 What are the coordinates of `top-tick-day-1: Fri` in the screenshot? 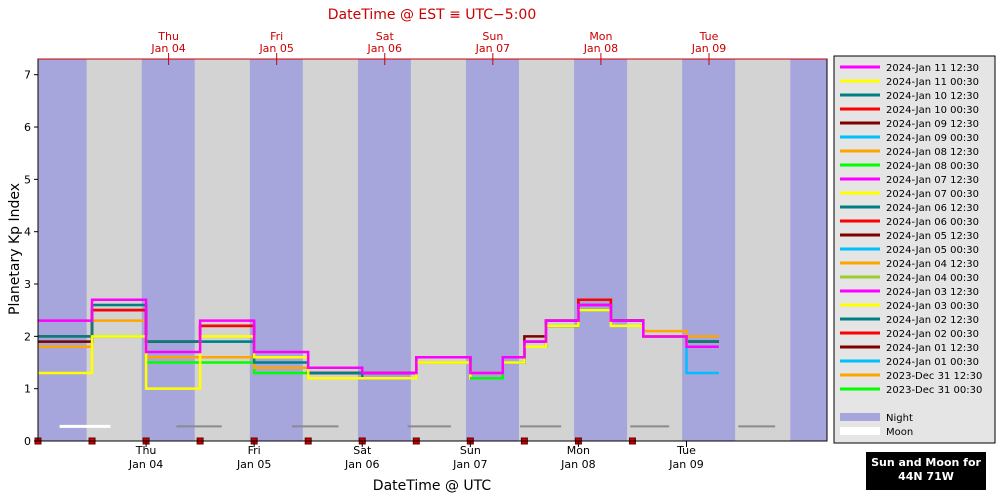 It's located at (276, 36).